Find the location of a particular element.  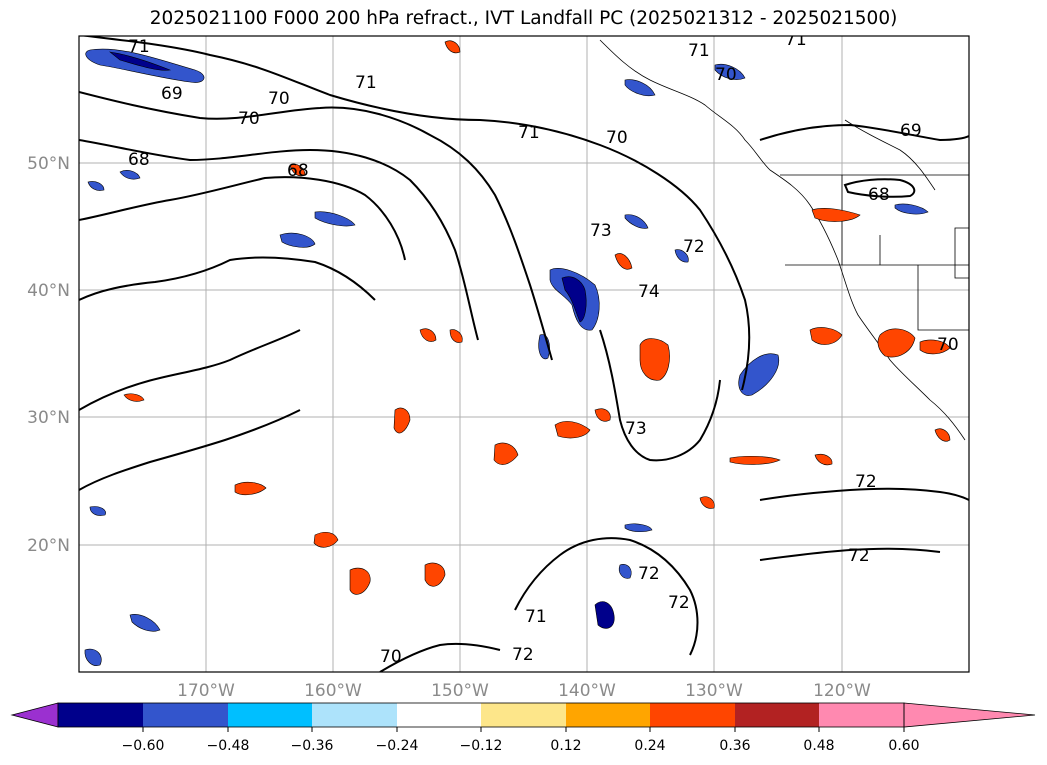

colorbar-ticks is located at coordinates (523, 729).